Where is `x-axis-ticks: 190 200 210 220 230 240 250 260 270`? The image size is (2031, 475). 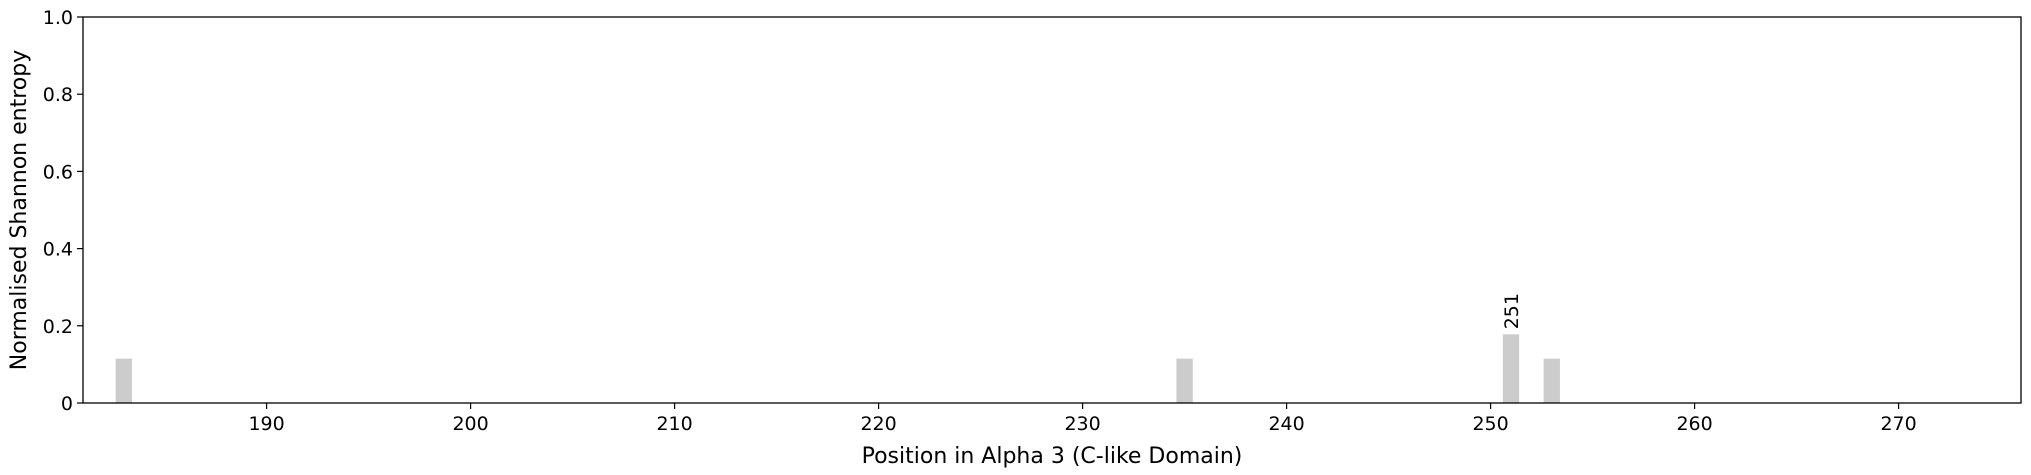
x-axis-ticks: 190 200 210 220 230 240 250 260 270 is located at coordinates (1082, 419).